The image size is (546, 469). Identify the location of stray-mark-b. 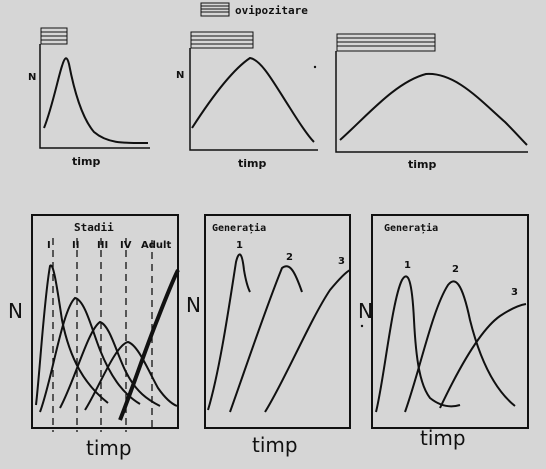
(362, 326).